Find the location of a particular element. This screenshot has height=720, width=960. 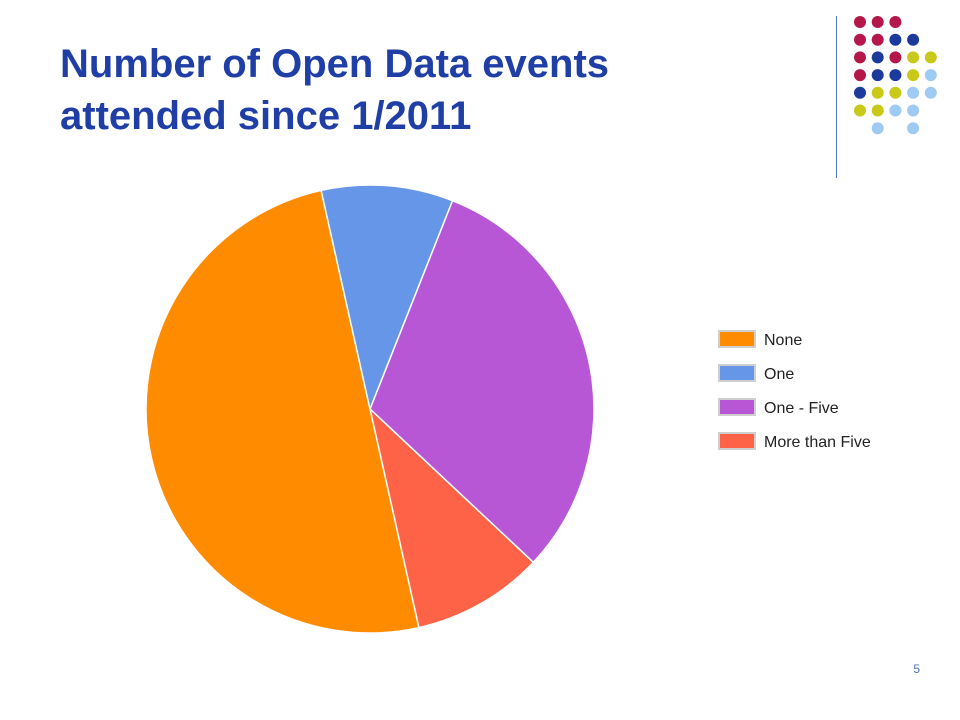

pie-slice-one is located at coordinates (387, 298).